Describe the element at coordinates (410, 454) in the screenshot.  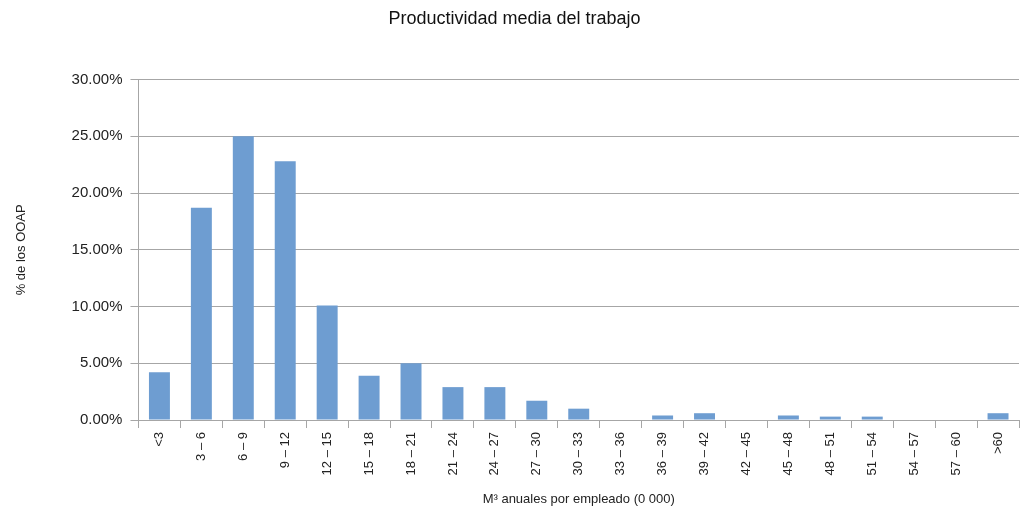
I see `x-tick-label: 18 – 21` at that location.